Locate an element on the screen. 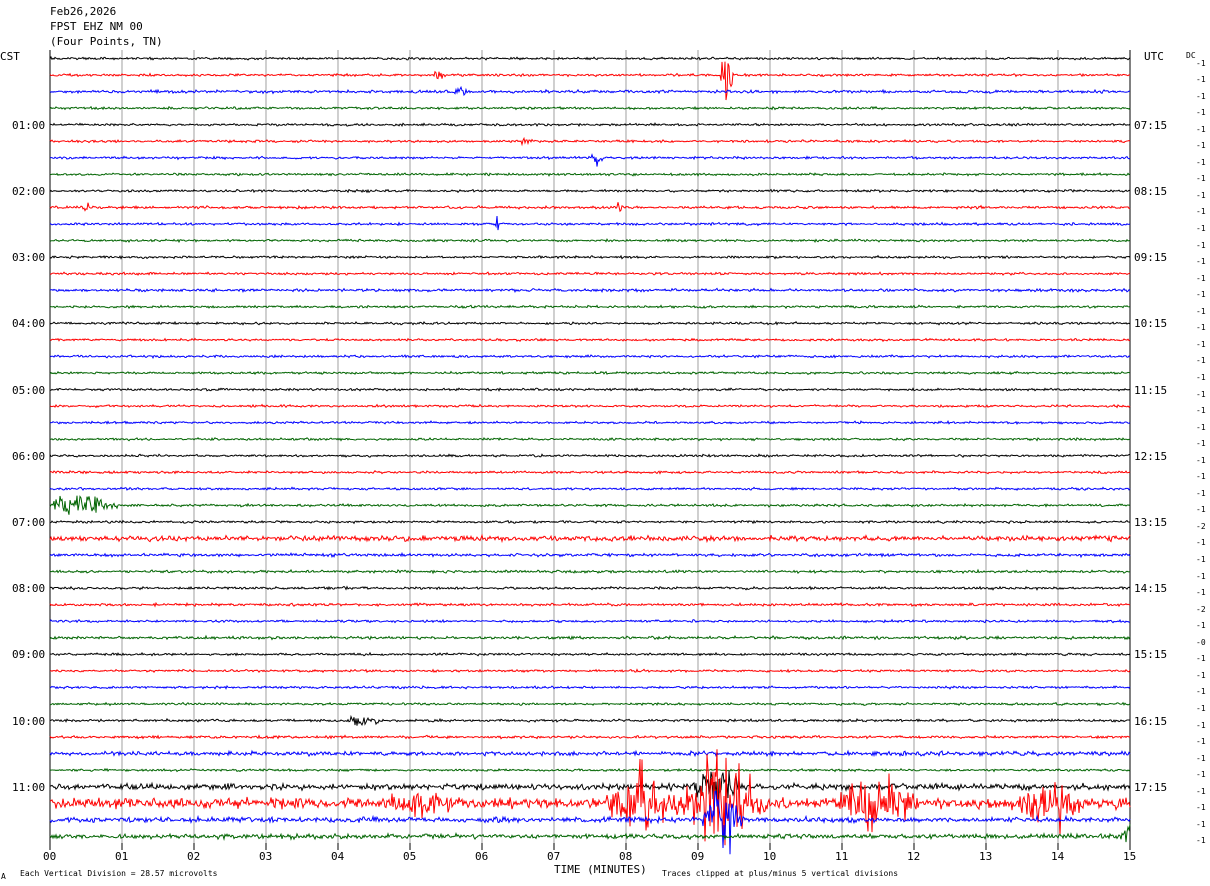 The width and height of the screenshot is (1210, 886). right-hour-label: 17:15 is located at coordinates (1151, 787).